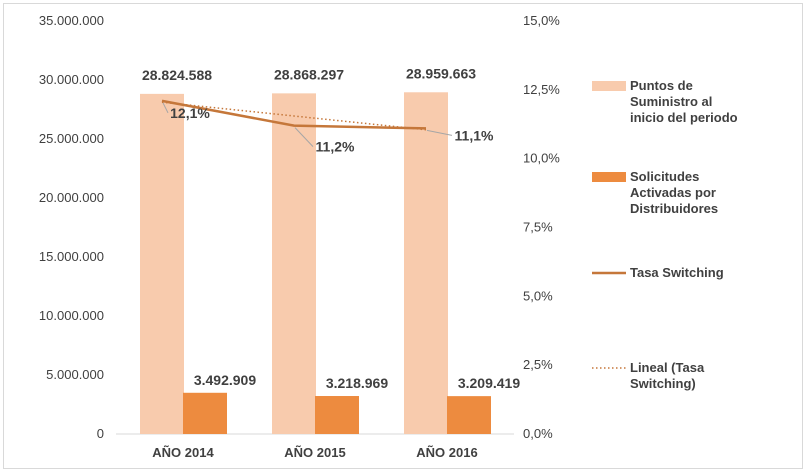  I want to click on y-right-tick-label: 12,5%, so click(541, 89).